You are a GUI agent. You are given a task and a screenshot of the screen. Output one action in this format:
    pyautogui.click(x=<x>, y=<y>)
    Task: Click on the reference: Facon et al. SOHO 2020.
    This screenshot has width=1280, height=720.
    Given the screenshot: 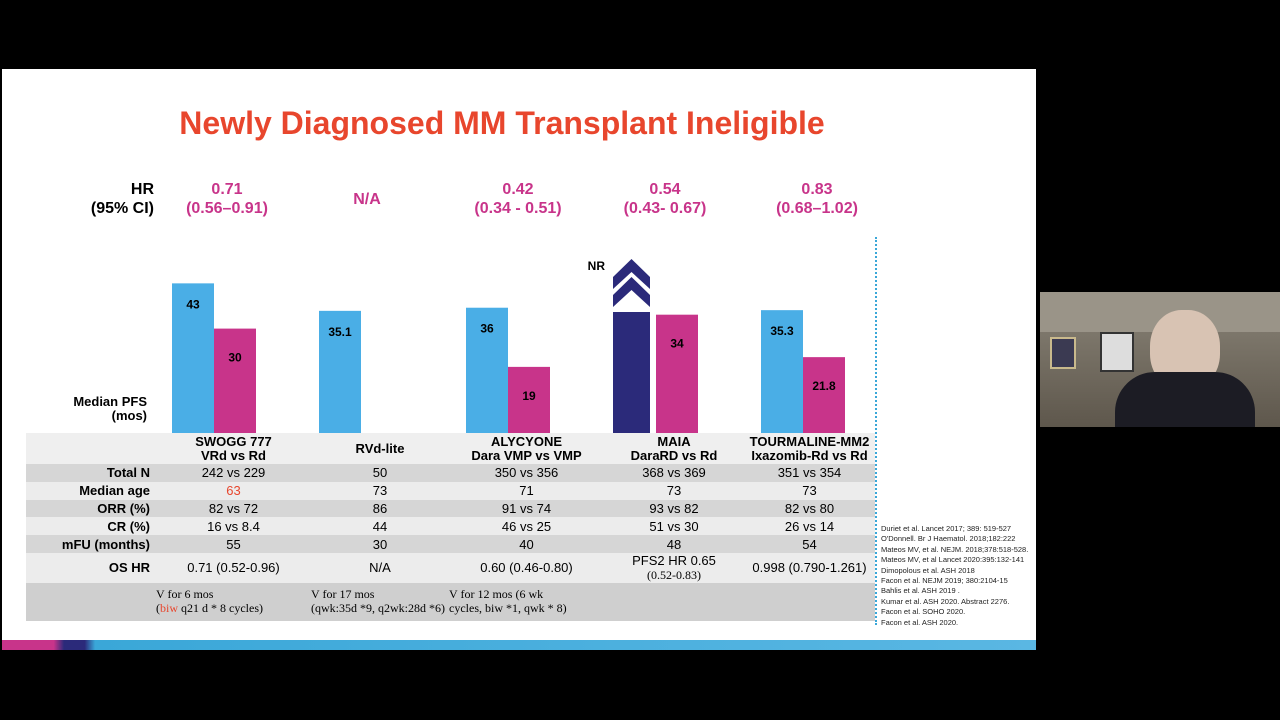 What is the action you would take?
    pyautogui.click(x=923, y=612)
    